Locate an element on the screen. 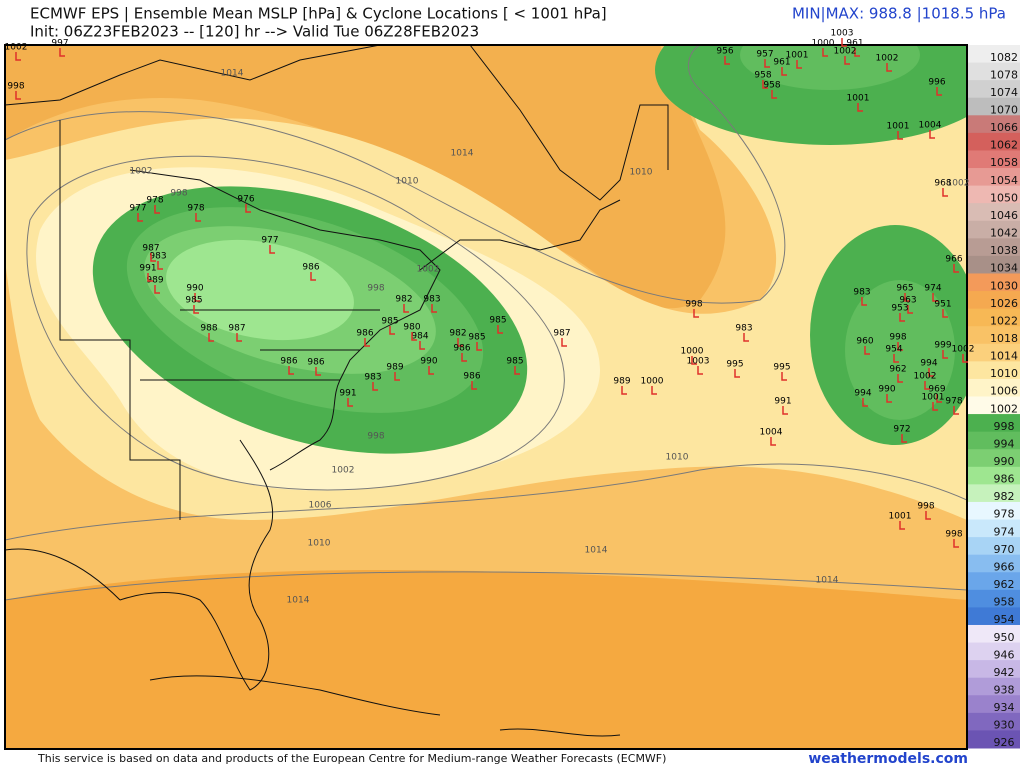  colorbar-label: 974 is located at coordinates (1004, 531).